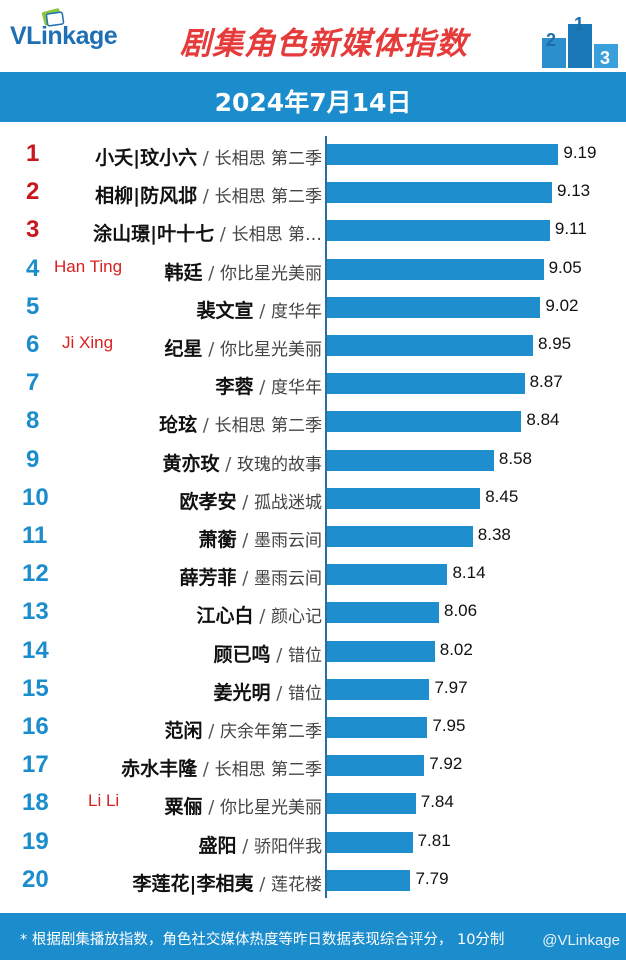 The image size is (626, 960). What do you see at coordinates (35, 497) in the screenshot?
I see `rank-number: 10` at bounding box center [35, 497].